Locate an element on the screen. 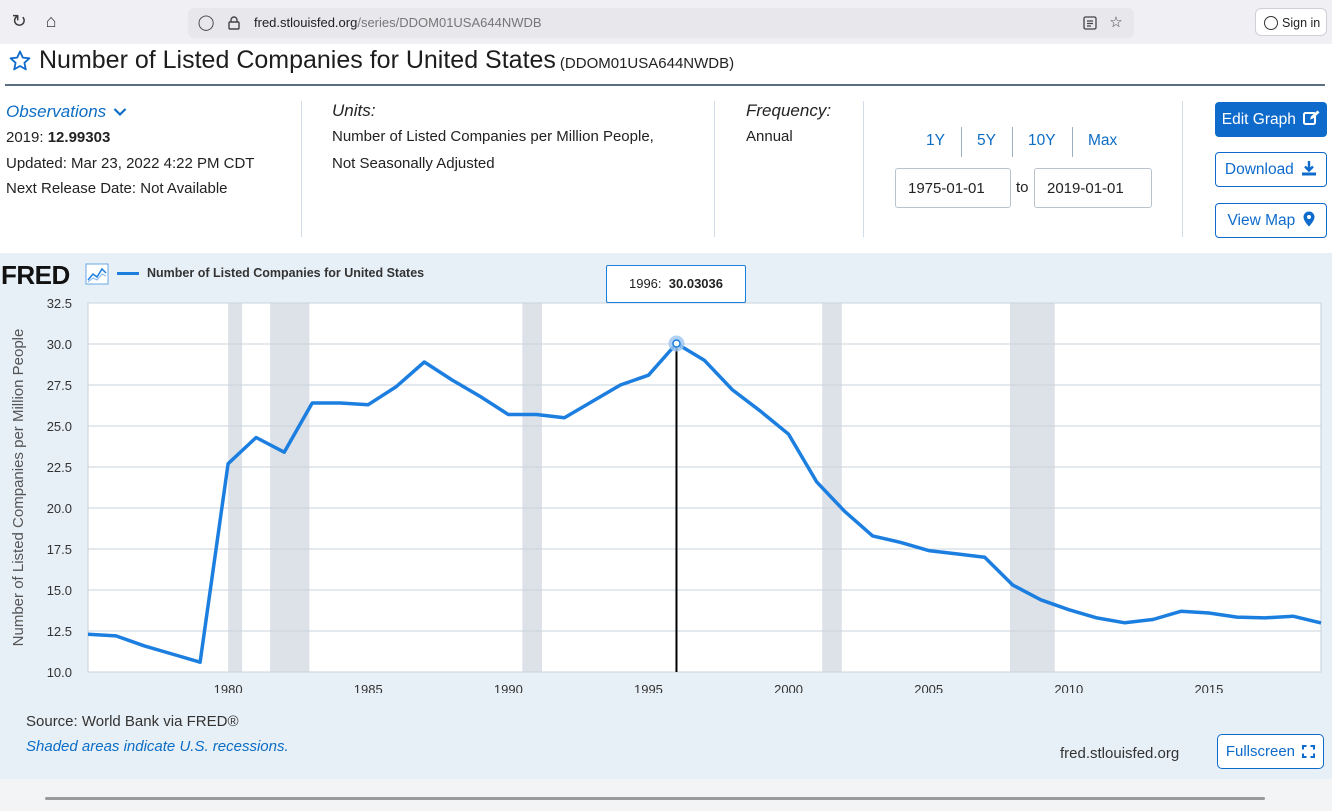  legend-swatch is located at coordinates (128, 273).